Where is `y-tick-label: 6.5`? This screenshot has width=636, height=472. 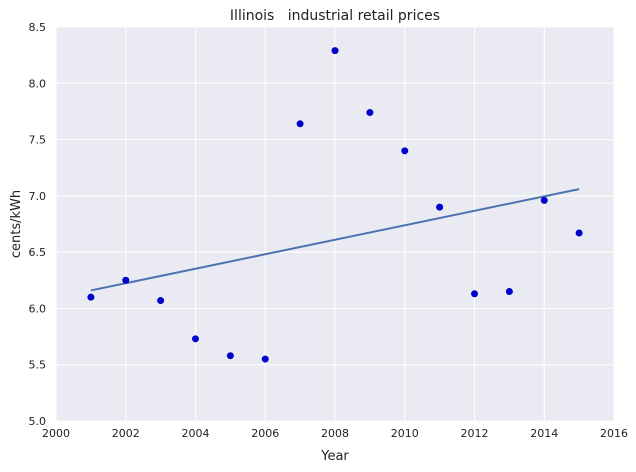 y-tick-label: 6.5 is located at coordinates (38, 252).